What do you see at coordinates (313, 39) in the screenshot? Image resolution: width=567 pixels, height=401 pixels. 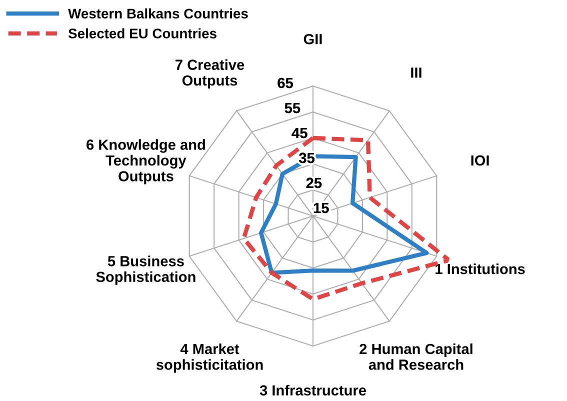 I see `spoke-label: GII` at bounding box center [313, 39].